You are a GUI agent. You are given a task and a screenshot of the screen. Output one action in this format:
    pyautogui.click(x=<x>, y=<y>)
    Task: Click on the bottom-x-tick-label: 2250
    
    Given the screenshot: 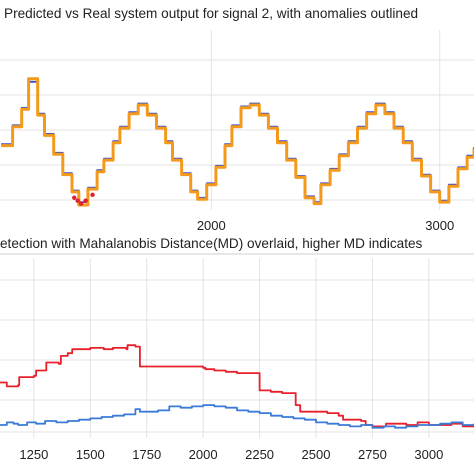 What is the action you would take?
    pyautogui.click(x=259, y=454)
    